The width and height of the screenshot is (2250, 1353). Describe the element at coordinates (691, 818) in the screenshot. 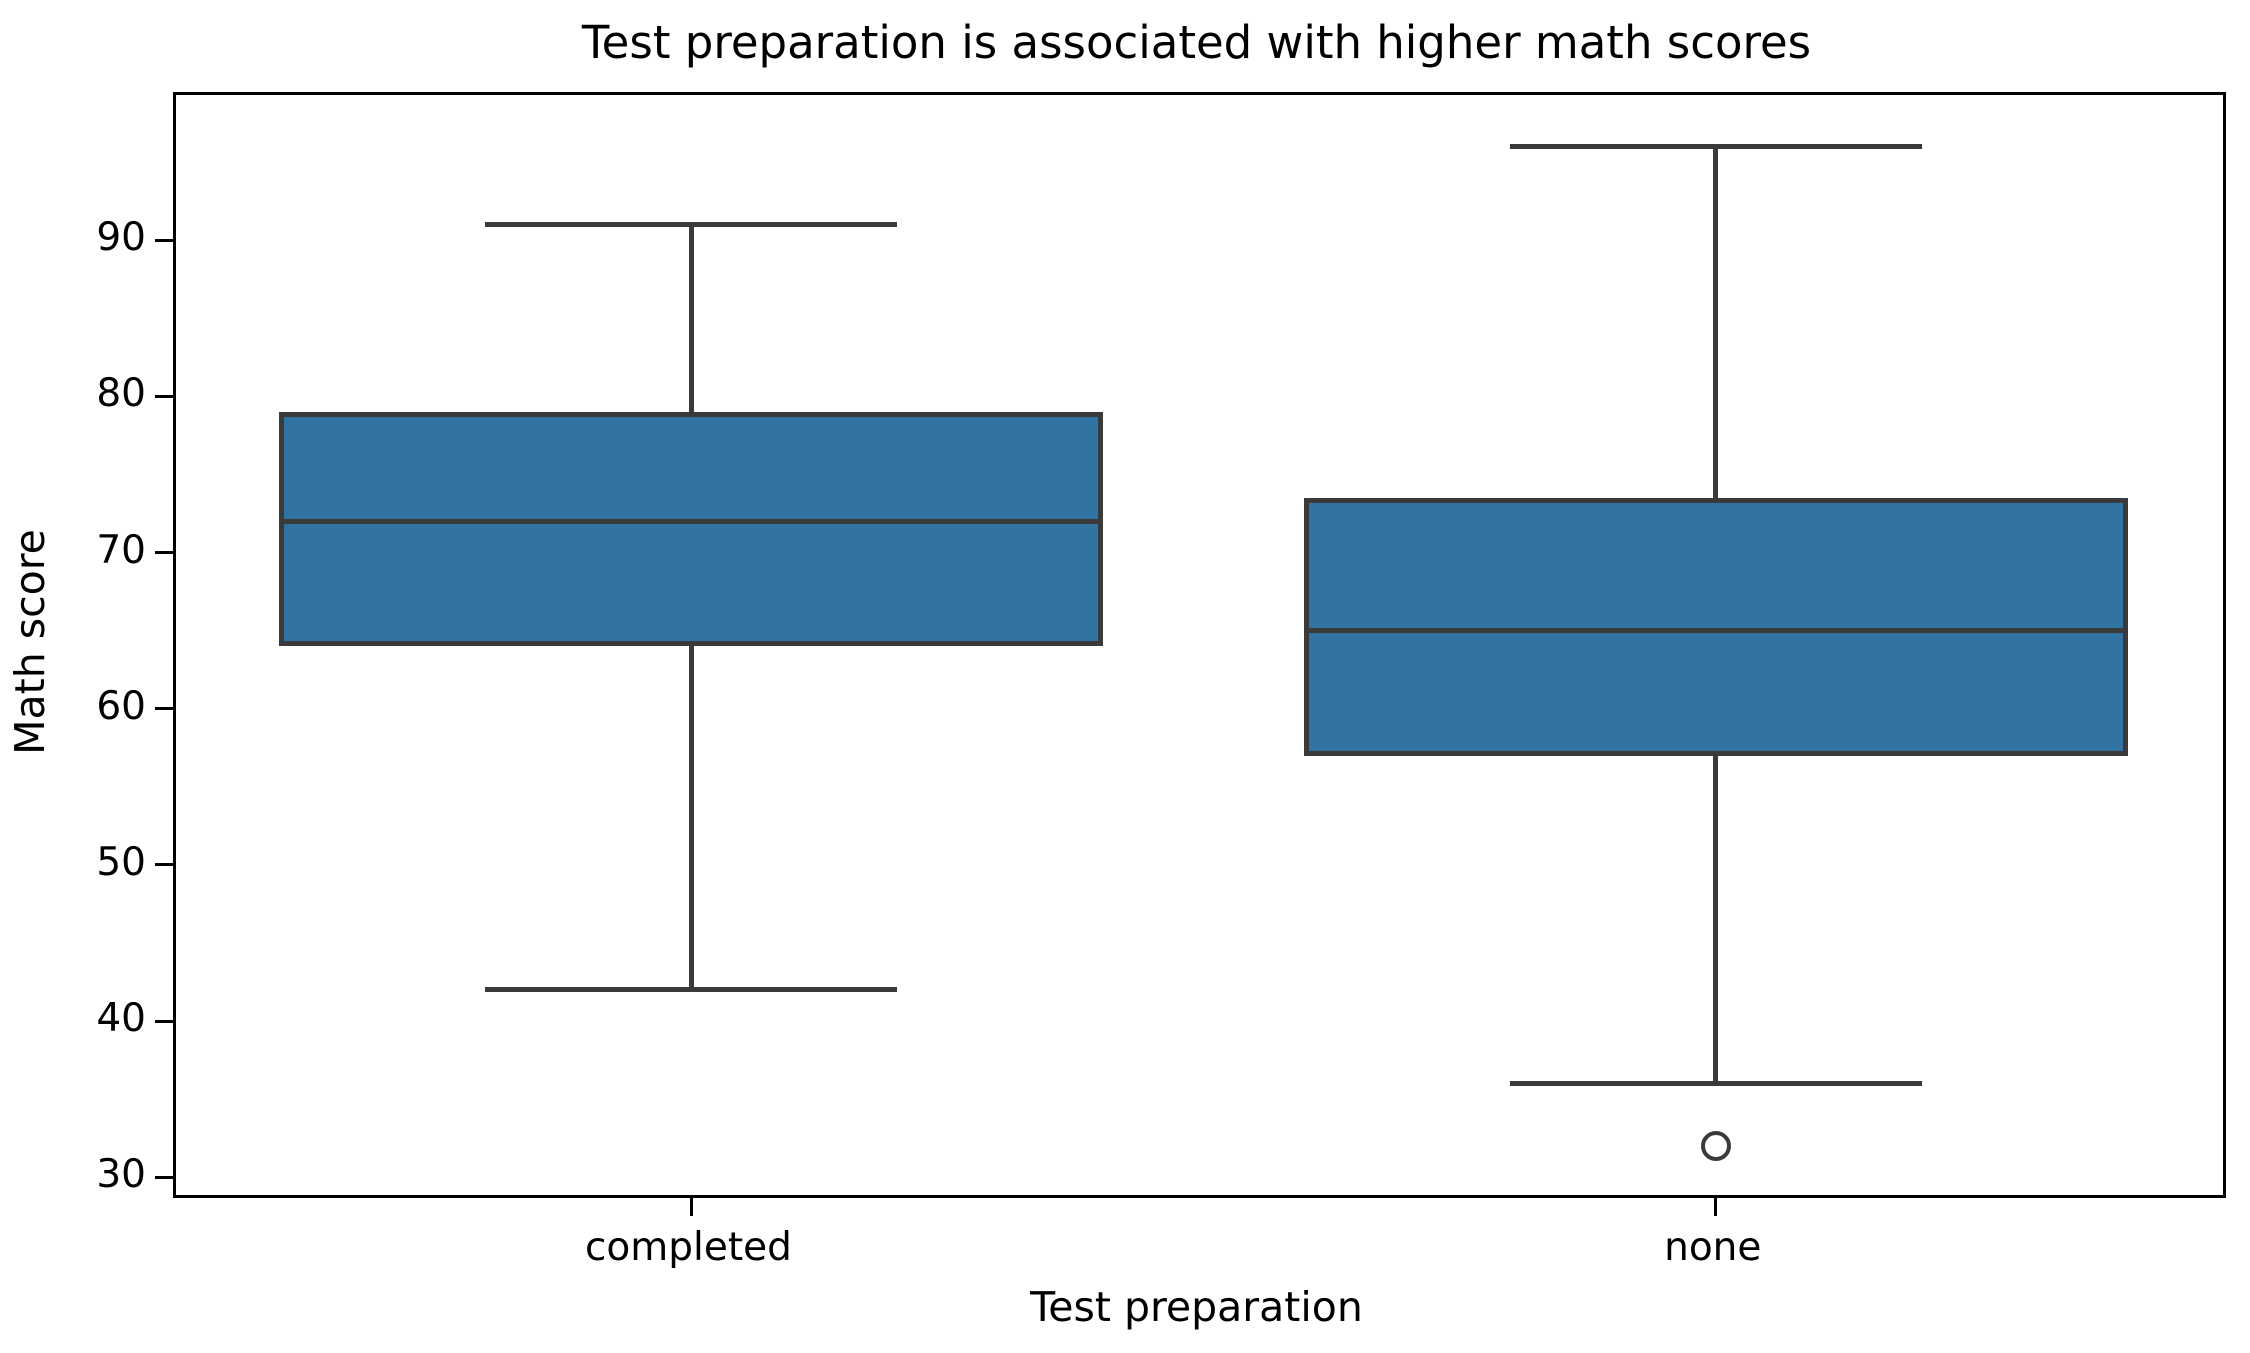

I see `whisker-lower-completed` at that location.